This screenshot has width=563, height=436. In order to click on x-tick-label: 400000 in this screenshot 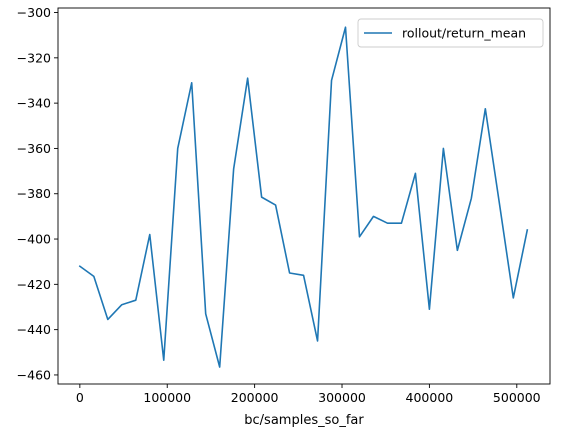, I will do `click(430, 397)`.